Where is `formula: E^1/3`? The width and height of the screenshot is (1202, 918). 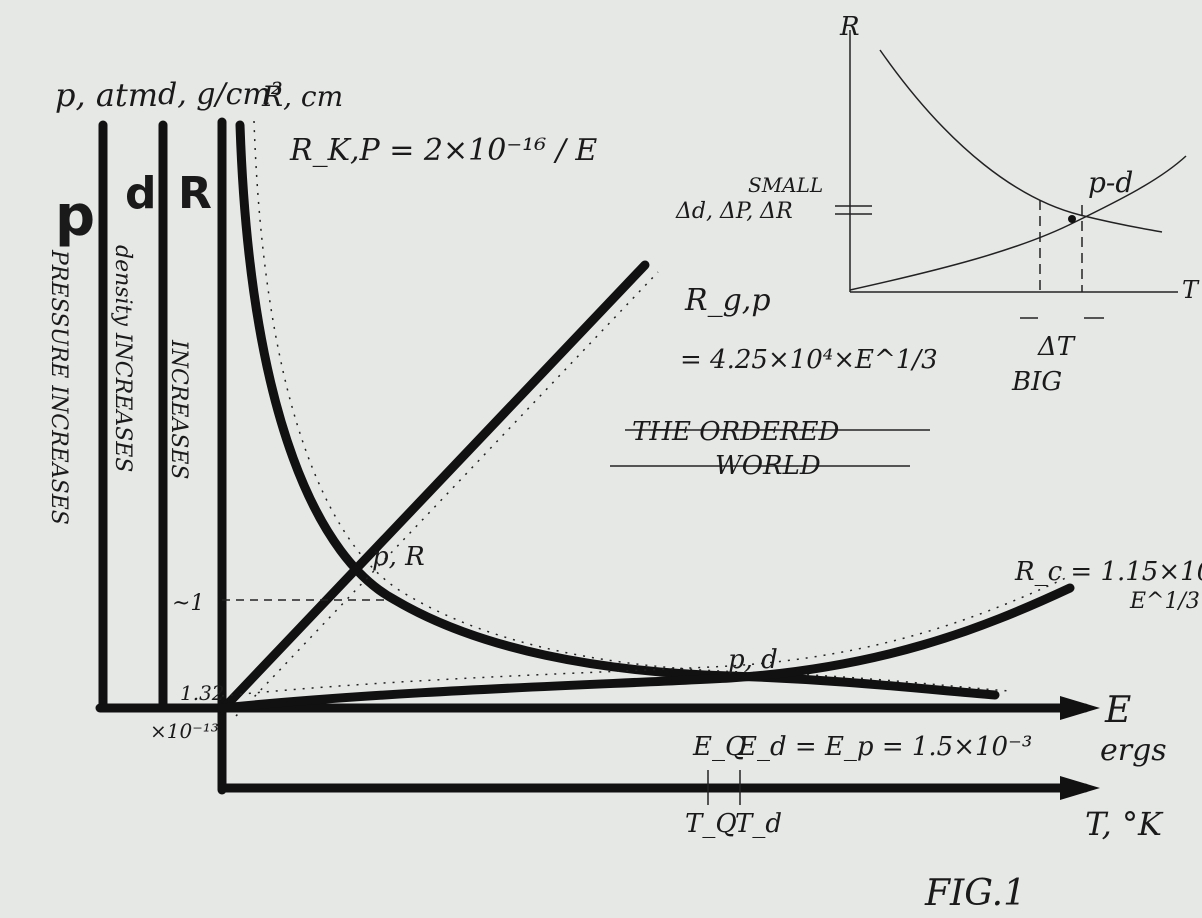 formula: E^1/3 is located at coordinates (1164, 601).